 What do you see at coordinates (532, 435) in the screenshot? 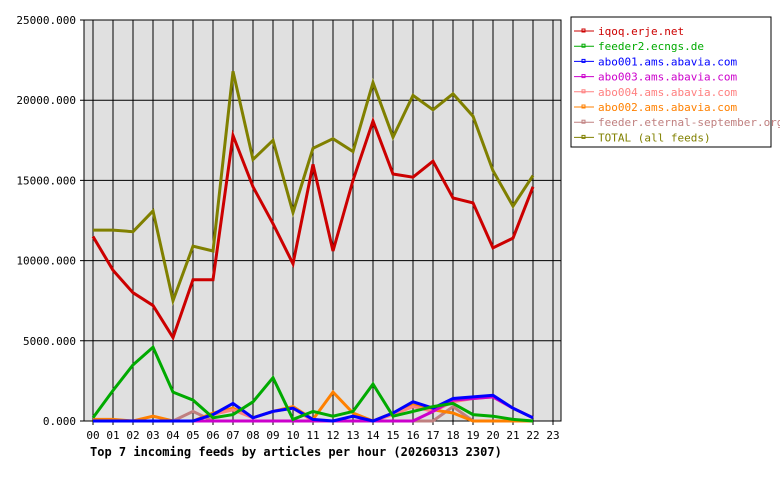
I see `x-tick-label: 22` at bounding box center [532, 435].